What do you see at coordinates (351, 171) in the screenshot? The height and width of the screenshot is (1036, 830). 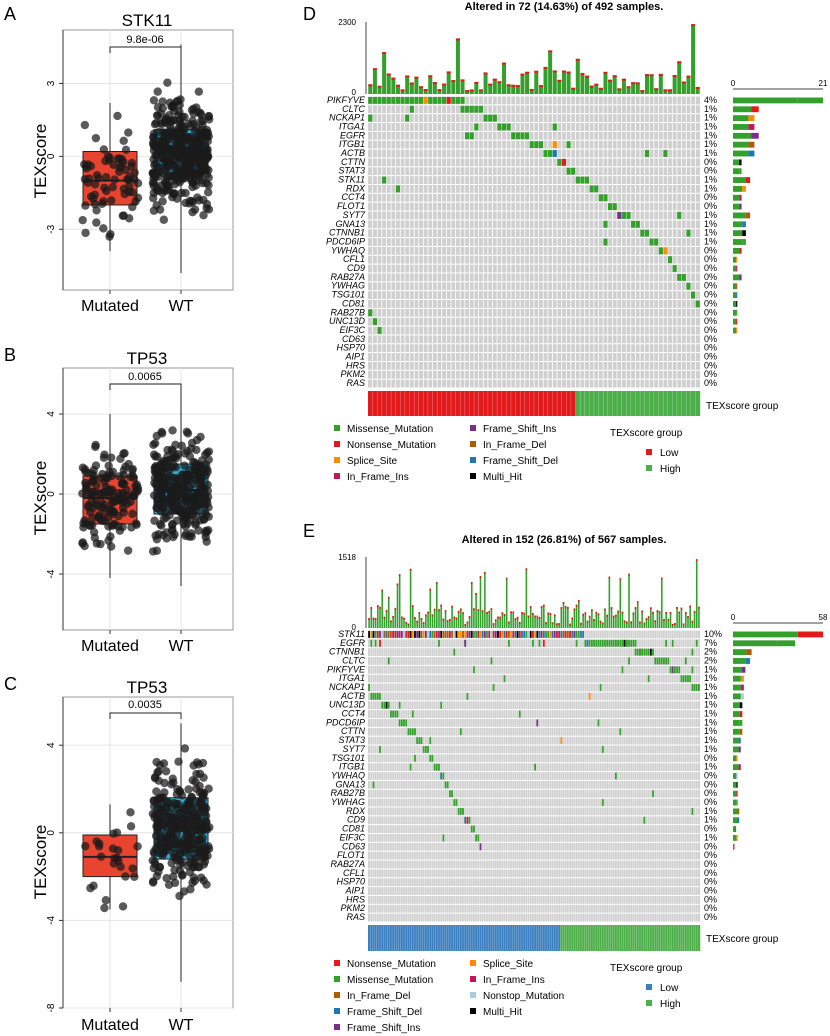 I see `gene-label: STAT3` at bounding box center [351, 171].